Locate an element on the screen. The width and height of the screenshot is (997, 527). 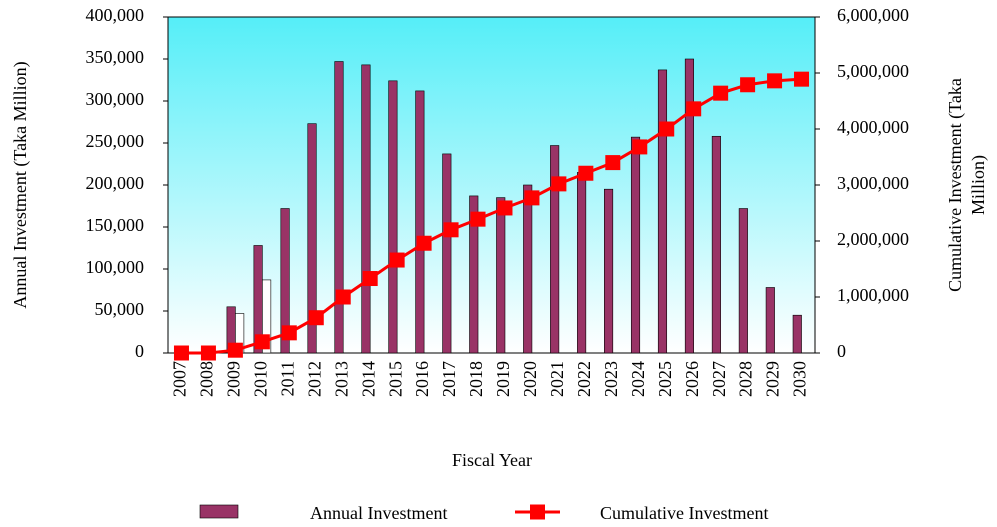
x-tick-label: 2027 is located at coordinates (719, 379).